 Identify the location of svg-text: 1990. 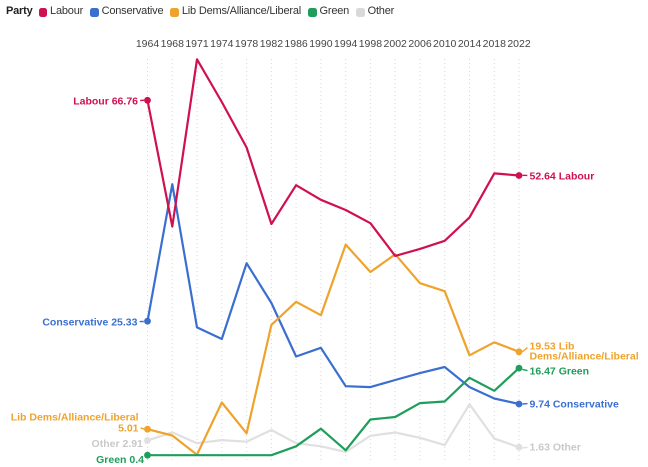
(321, 44).